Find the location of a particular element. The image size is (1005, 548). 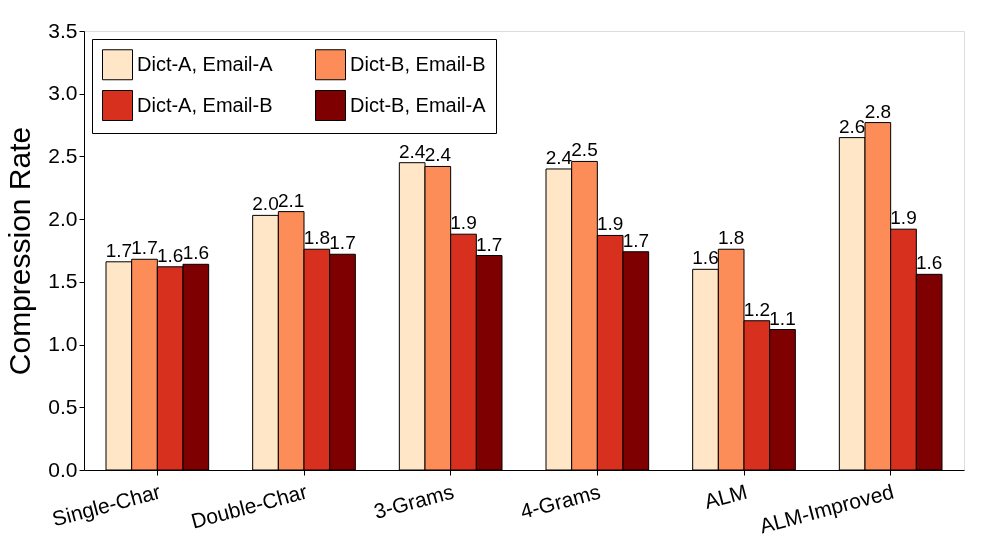

y-tick-label: 2.5 is located at coordinates (63, 155).